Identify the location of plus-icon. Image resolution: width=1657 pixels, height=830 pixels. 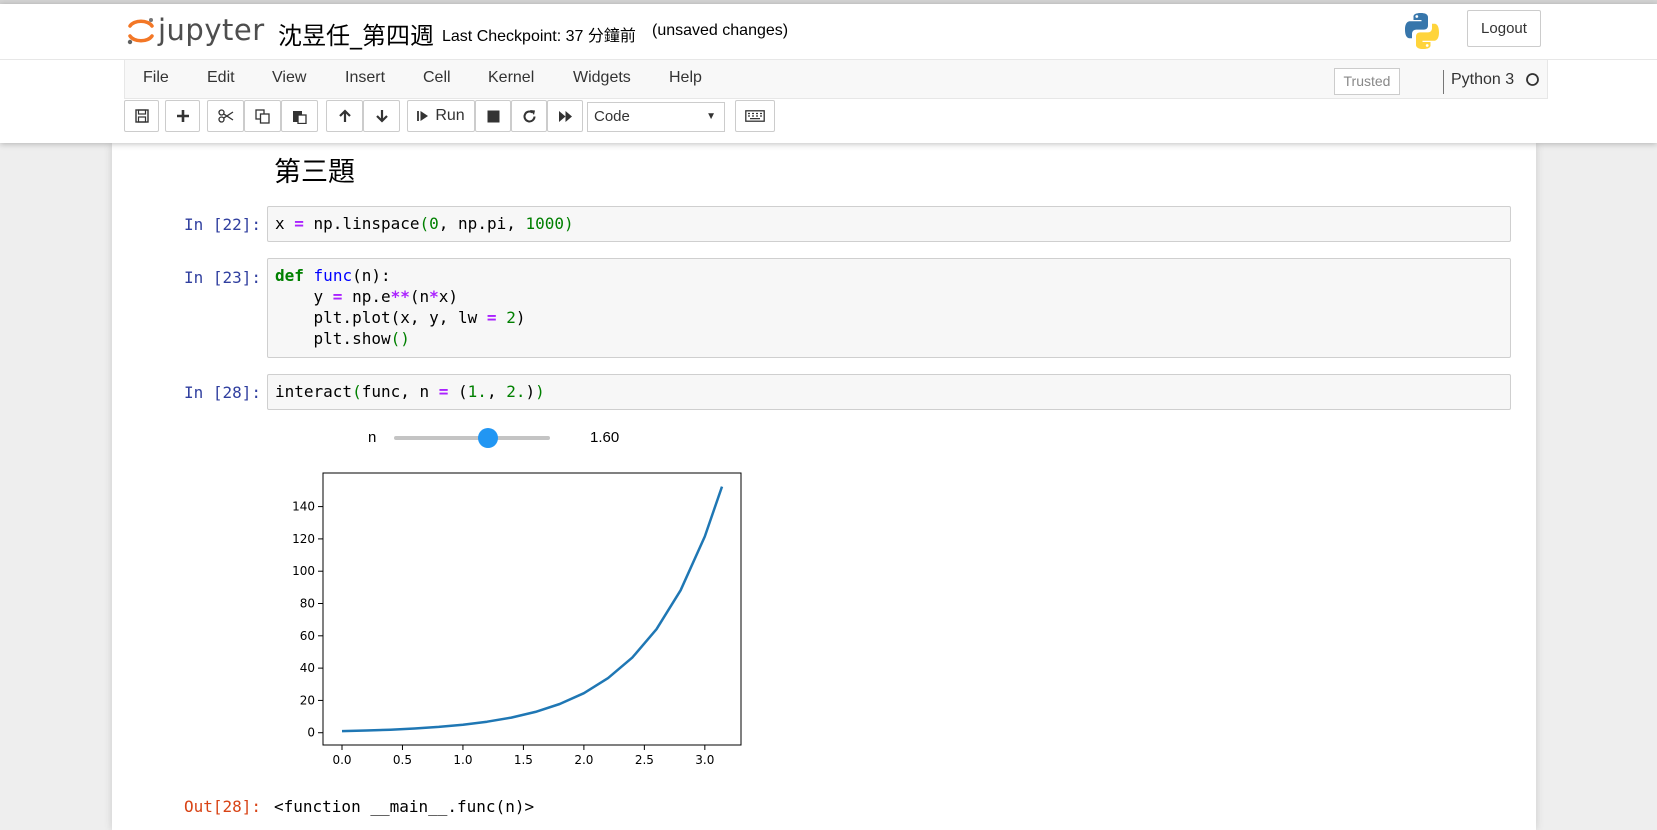
(182, 116).